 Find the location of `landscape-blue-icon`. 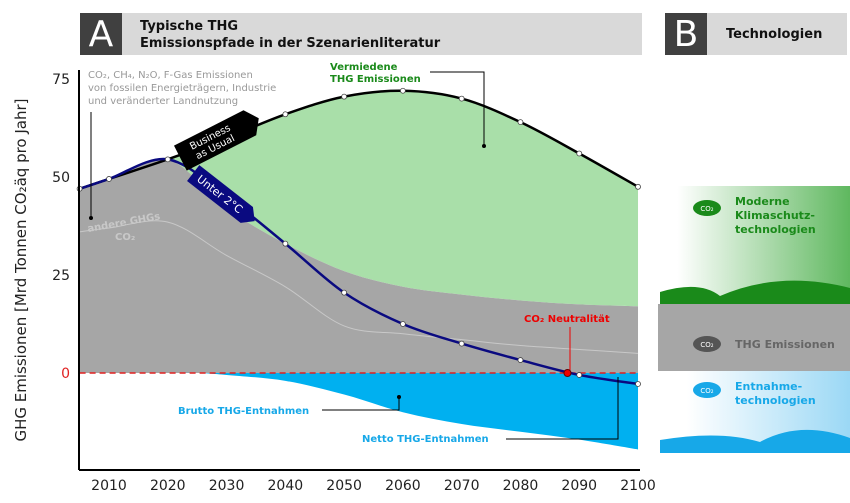

landscape-blue-icon is located at coordinates (755, 441).